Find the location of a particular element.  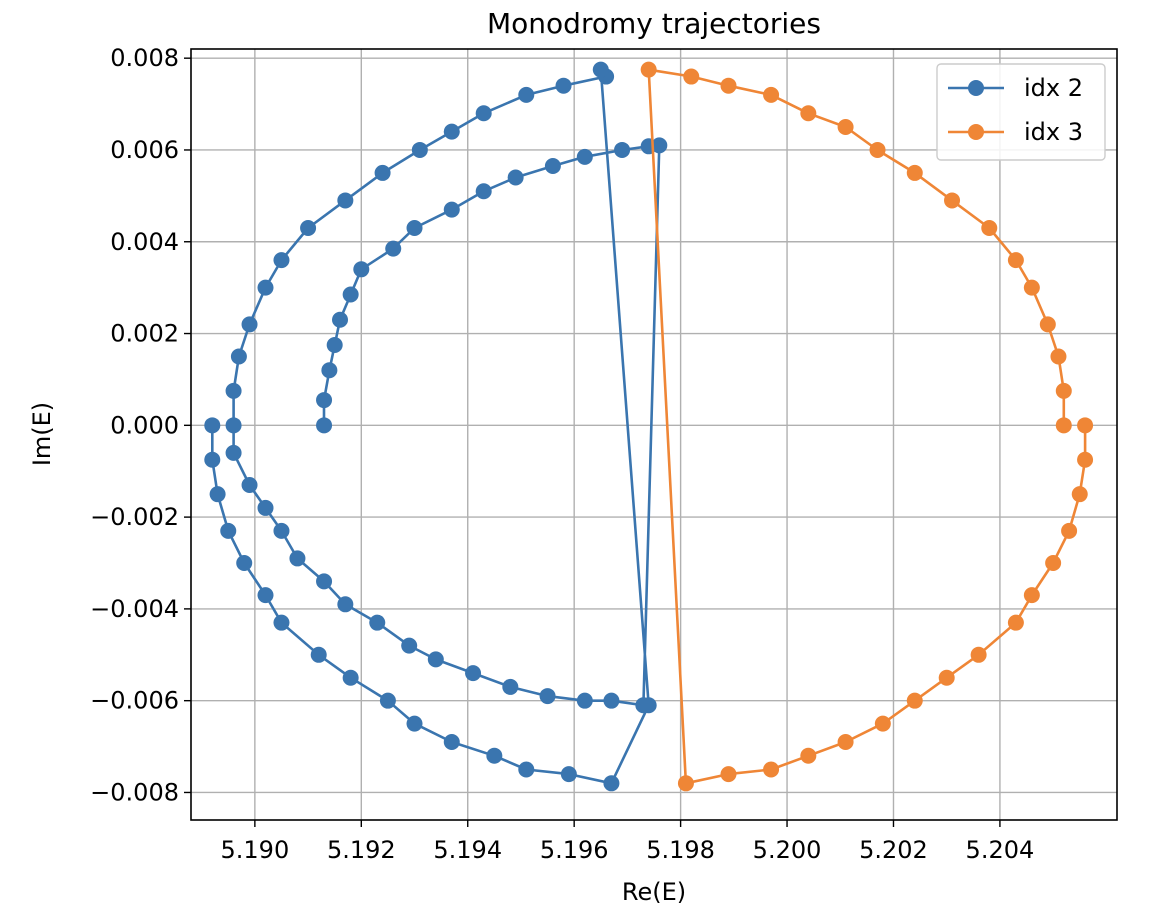

y-tick-label: 0.004 is located at coordinates (144, 242).